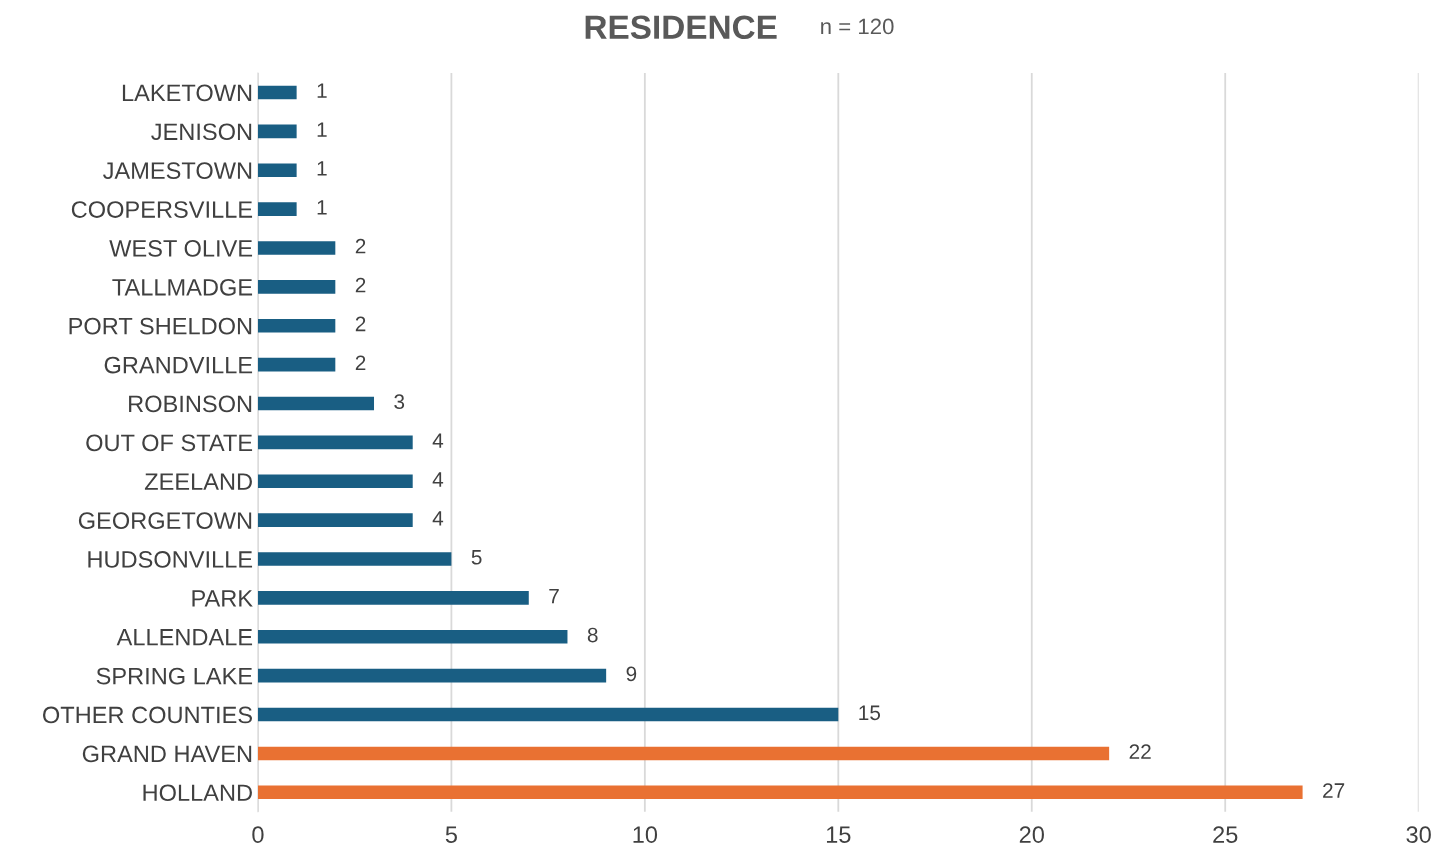 The width and height of the screenshot is (1433, 859). Describe the element at coordinates (181, 248) in the screenshot. I see `y-tick-label: WEST OLIVE` at that location.